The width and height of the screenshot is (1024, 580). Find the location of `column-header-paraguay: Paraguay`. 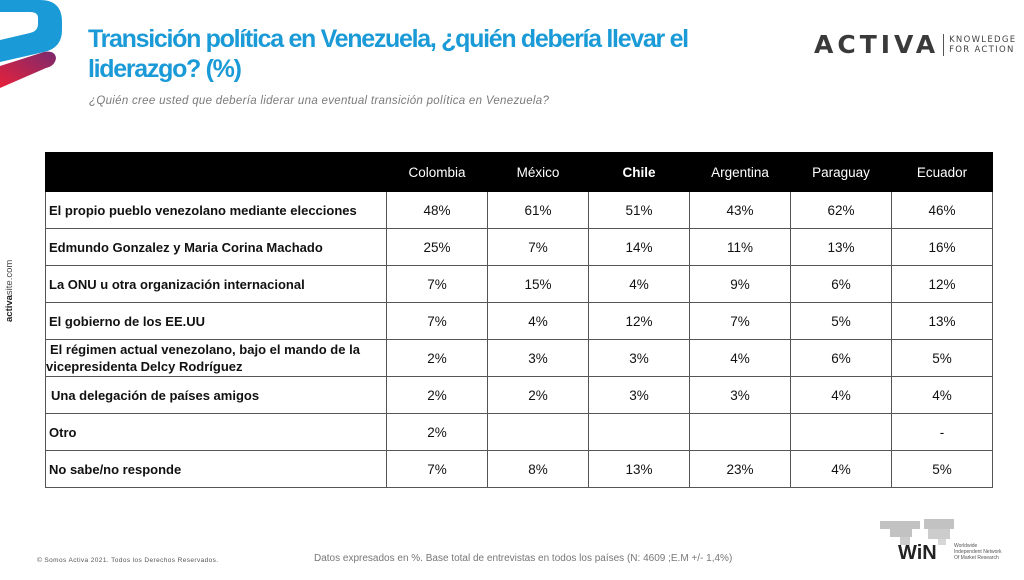

column-header-paraguay: Paraguay is located at coordinates (841, 172).